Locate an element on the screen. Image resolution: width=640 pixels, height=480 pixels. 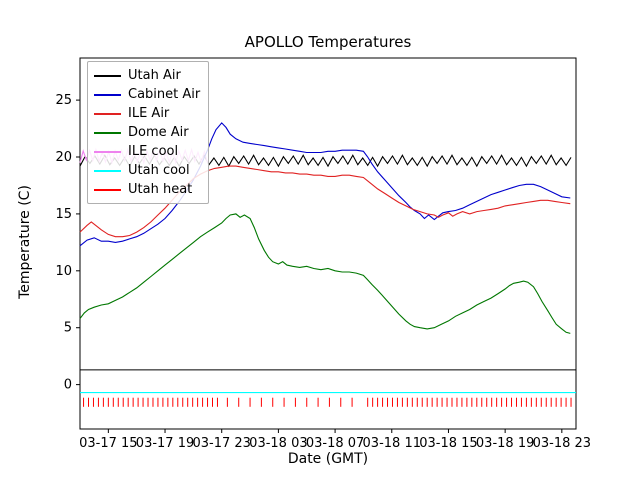
legend-entry-cabinet-air: Cabinet Air is located at coordinates (147, 94).